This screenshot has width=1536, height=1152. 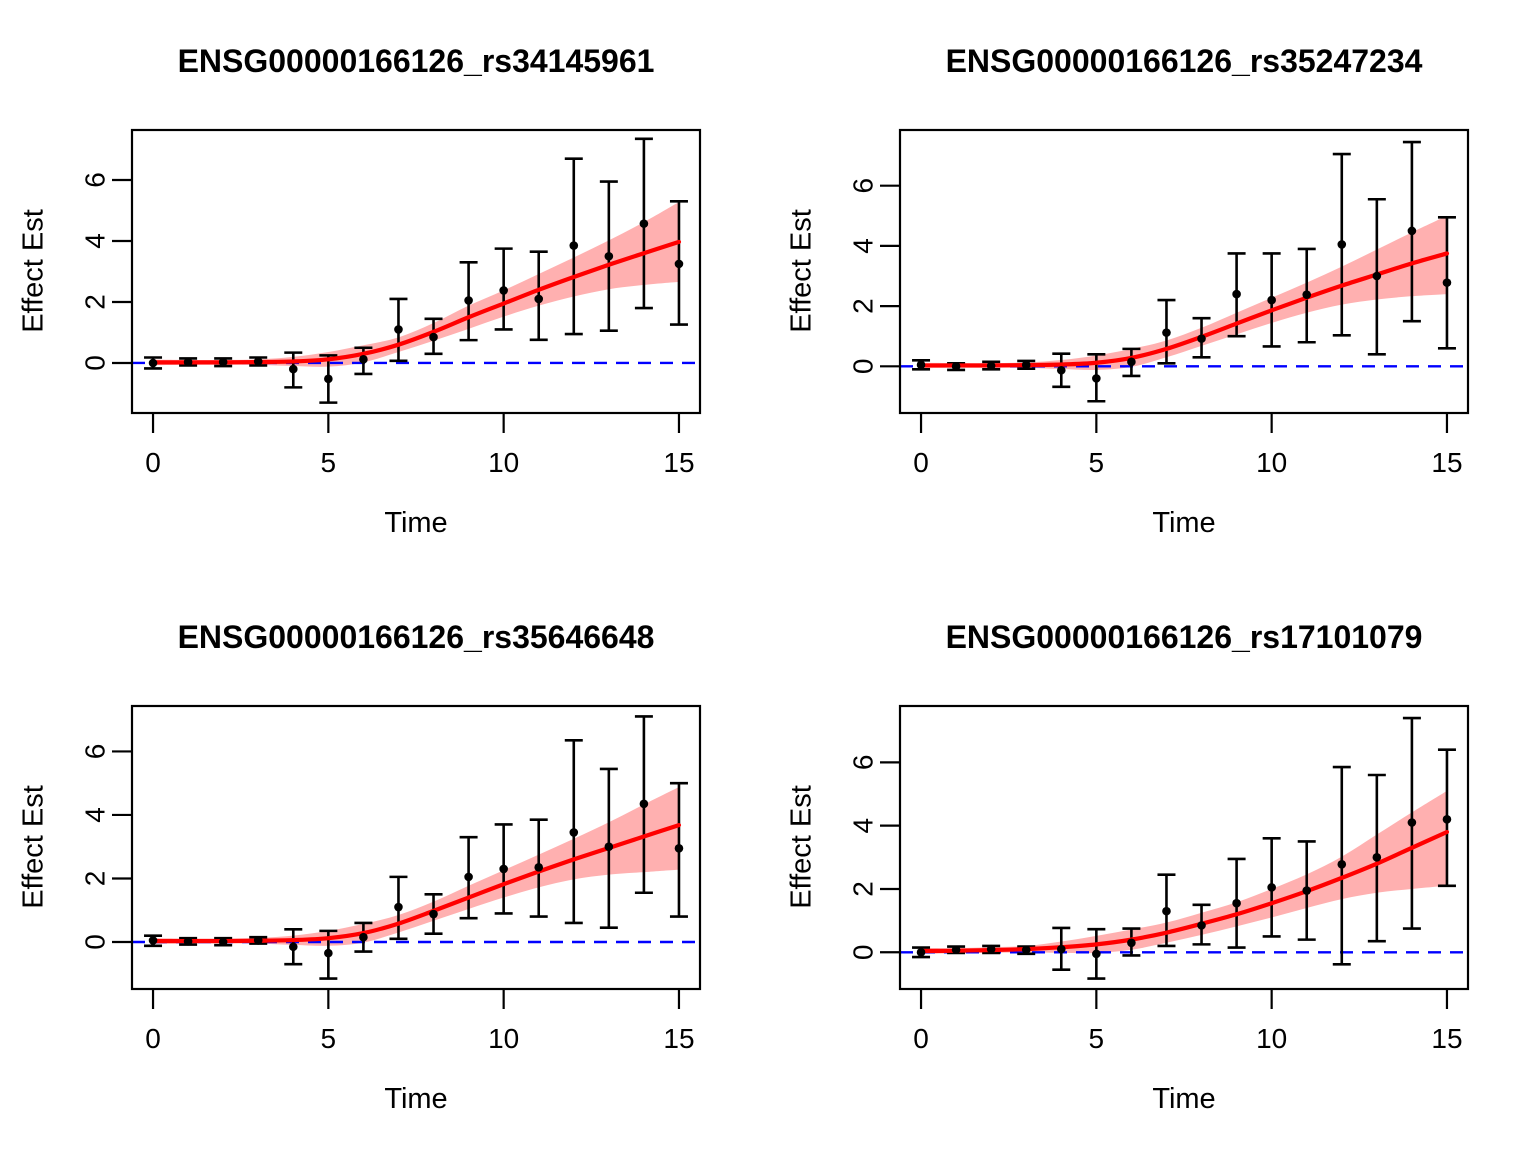 What do you see at coordinates (416, 61) in the screenshot?
I see `panel-title: ENSG00000166126_rs34145961` at bounding box center [416, 61].